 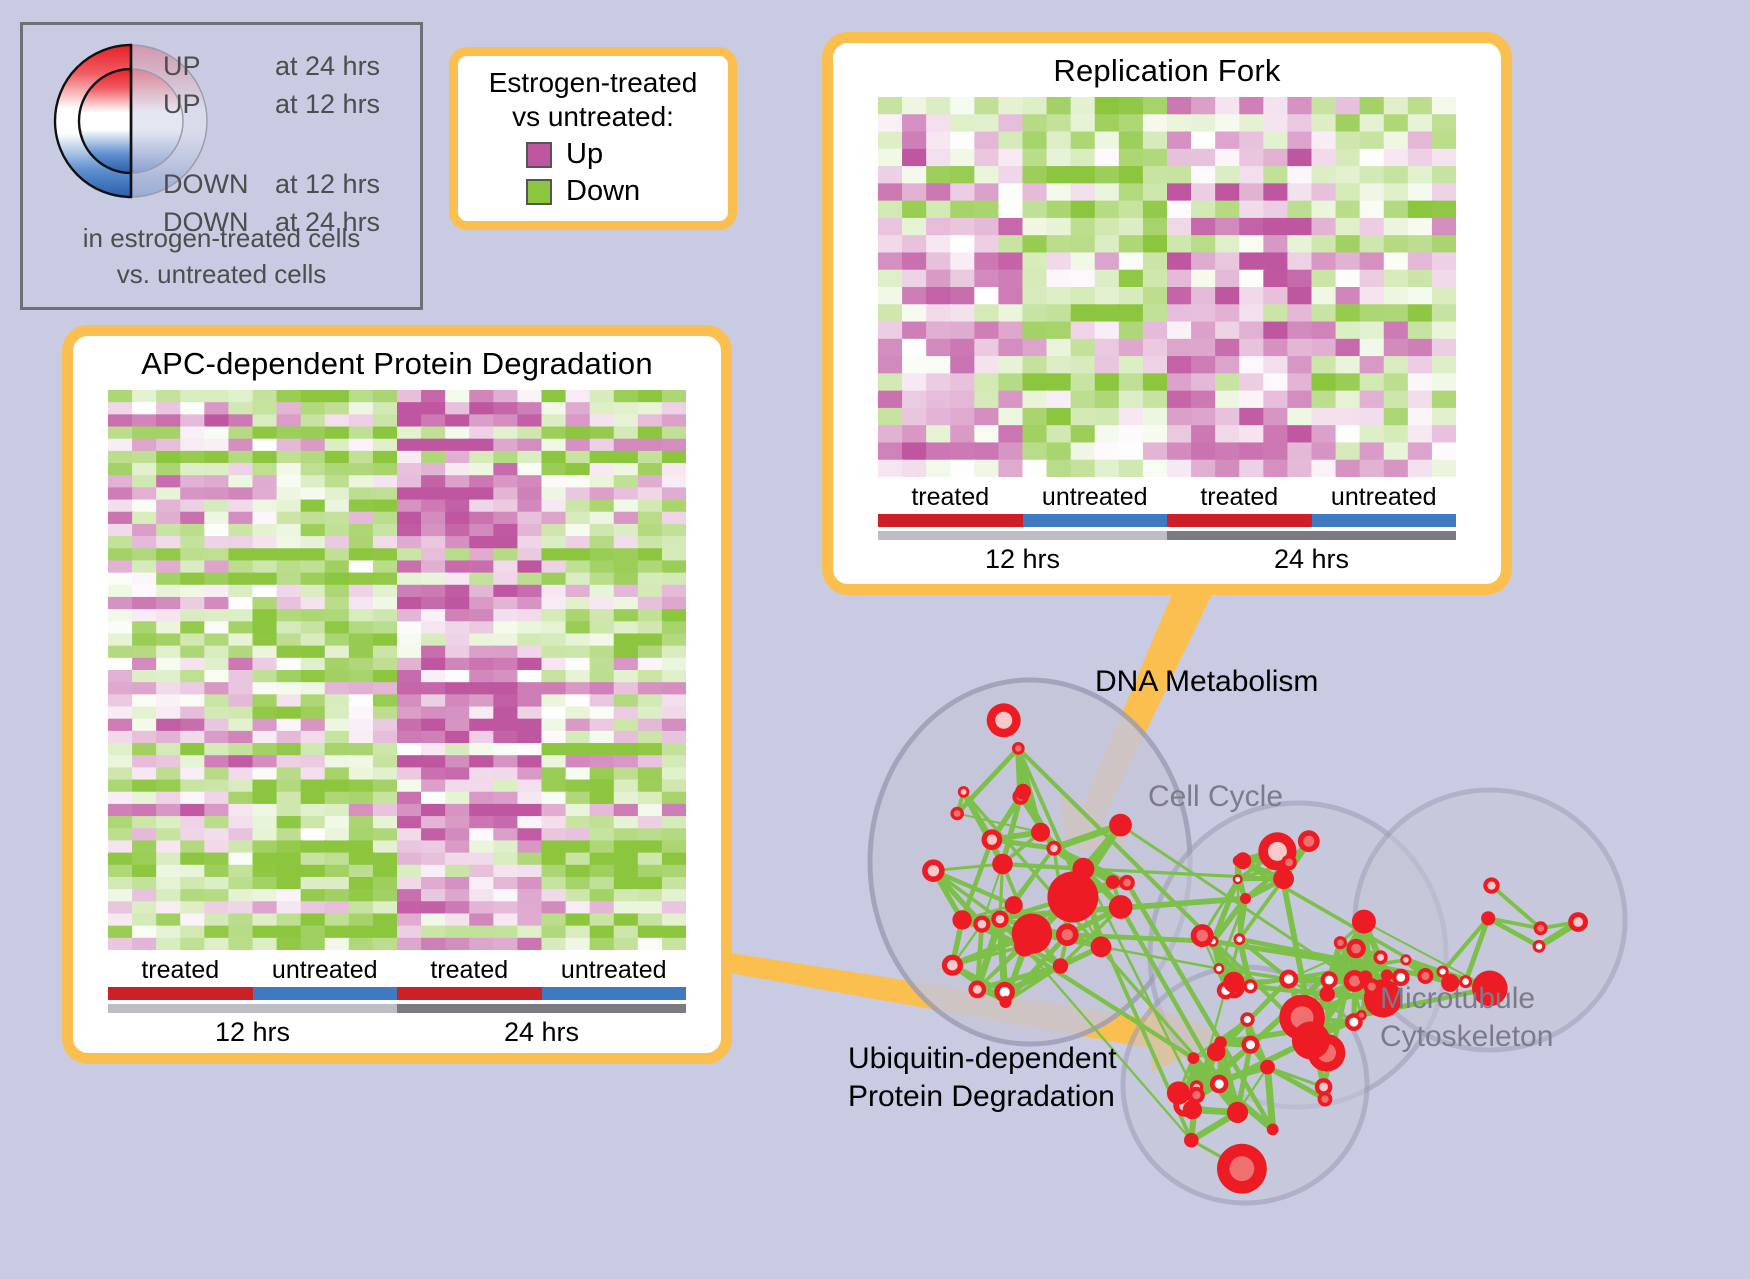 I want to click on key-direction: UP, so click(x=182, y=103).